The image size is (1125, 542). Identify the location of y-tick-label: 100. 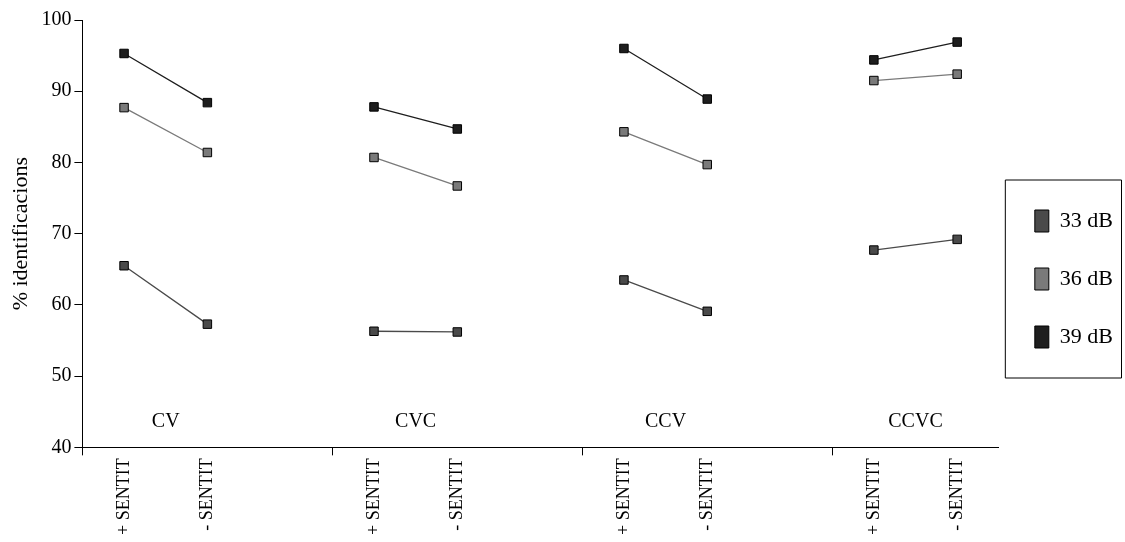
(56, 18).